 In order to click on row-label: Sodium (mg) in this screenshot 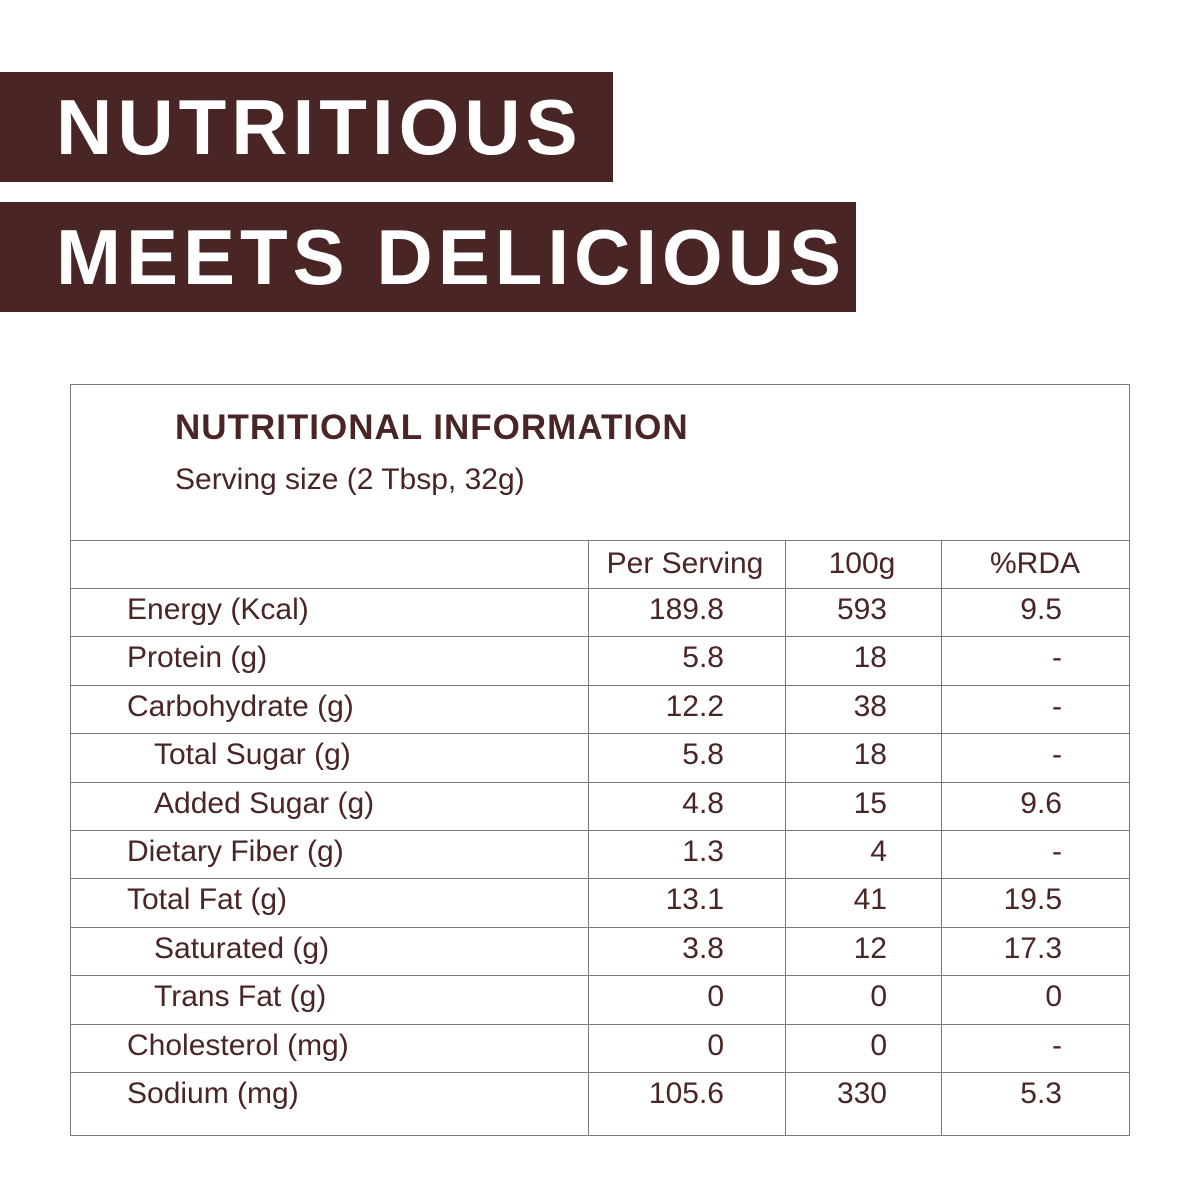, I will do `click(213, 1093)`.